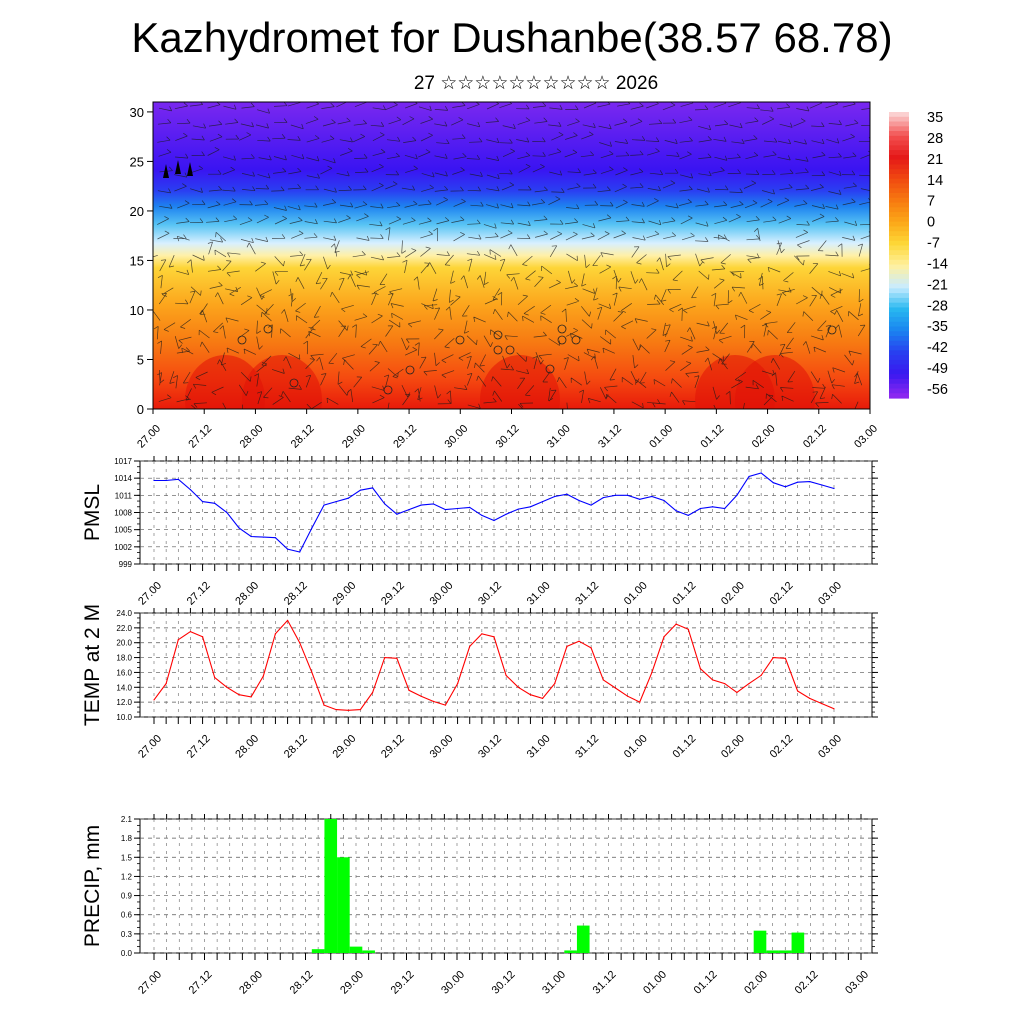 This screenshot has width=1024, height=1024. I want to click on x-tick-label: 31.00, so click(559, 437).